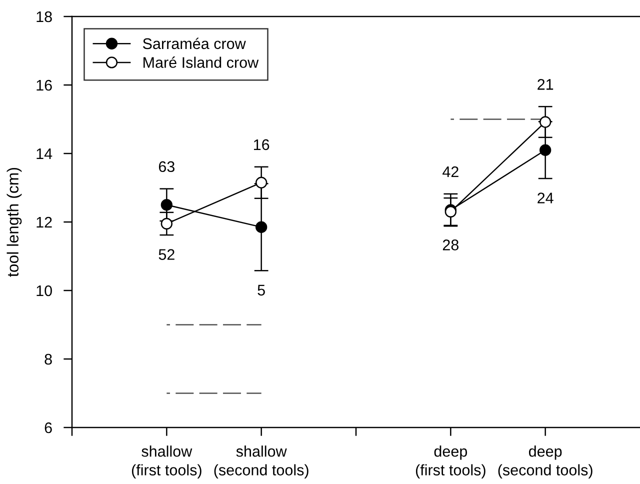 The image size is (640, 484). Describe the element at coordinates (44, 222) in the screenshot. I see `y-tick-label: 12` at that location.